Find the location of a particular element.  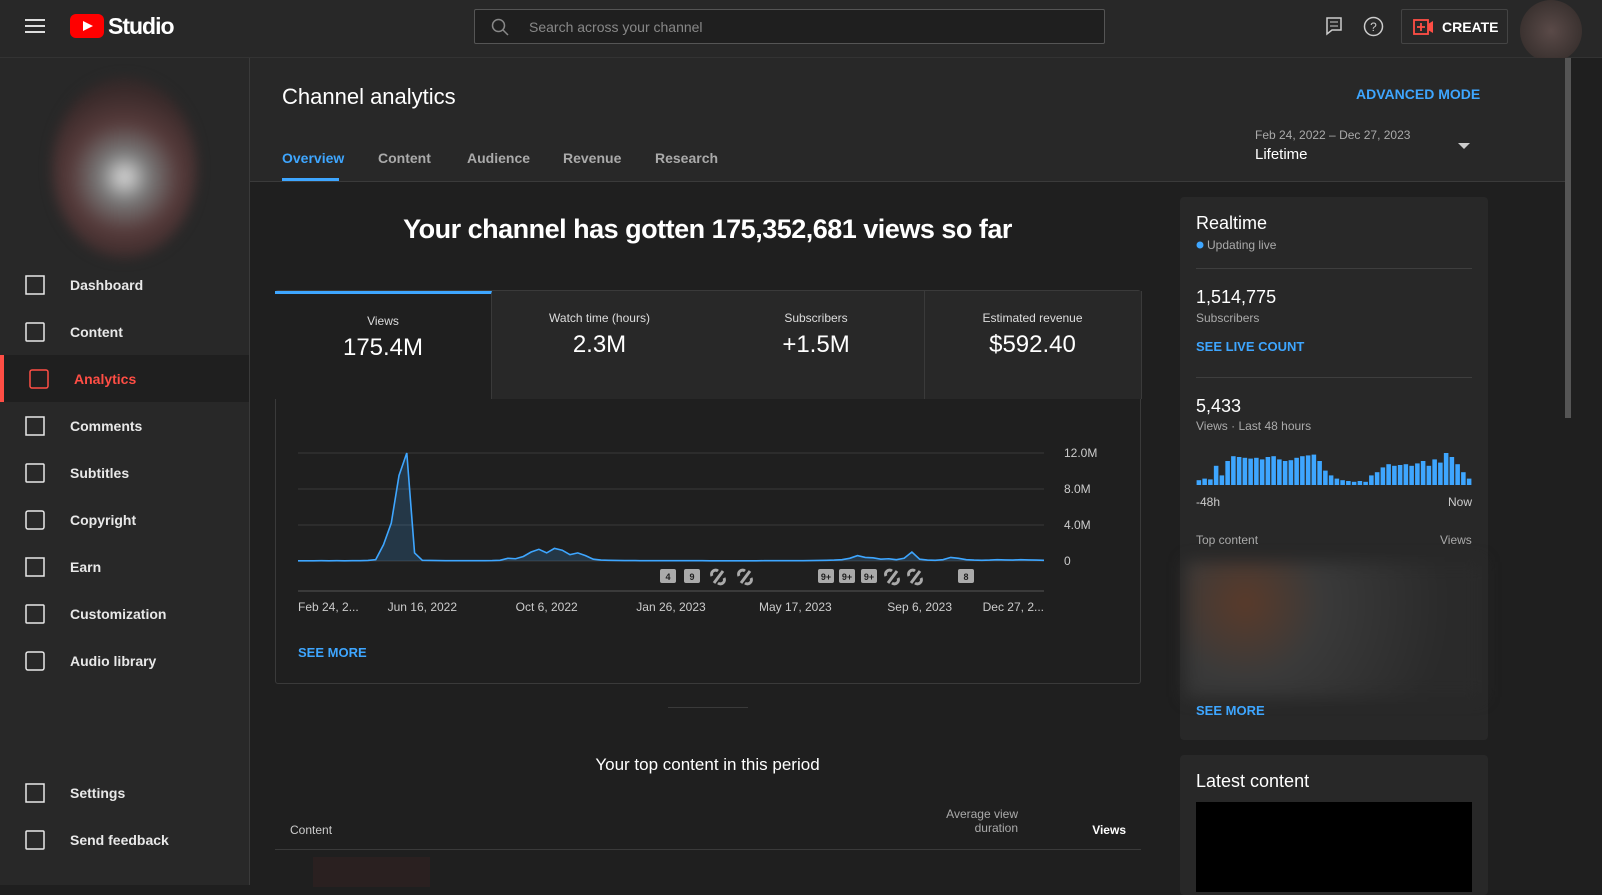

top-content-label: Top content is located at coordinates (1227, 540).